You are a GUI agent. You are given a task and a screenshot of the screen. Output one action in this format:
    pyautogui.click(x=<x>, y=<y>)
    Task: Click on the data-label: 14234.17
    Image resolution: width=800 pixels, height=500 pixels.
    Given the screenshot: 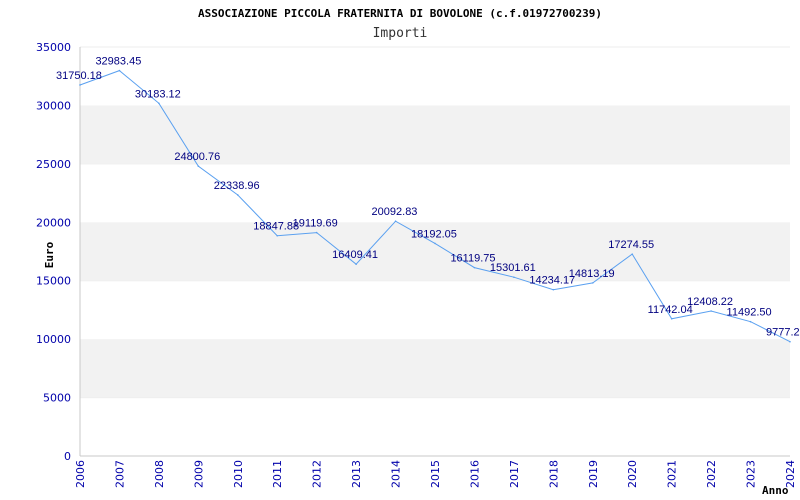 What is the action you would take?
    pyautogui.click(x=552, y=281)
    